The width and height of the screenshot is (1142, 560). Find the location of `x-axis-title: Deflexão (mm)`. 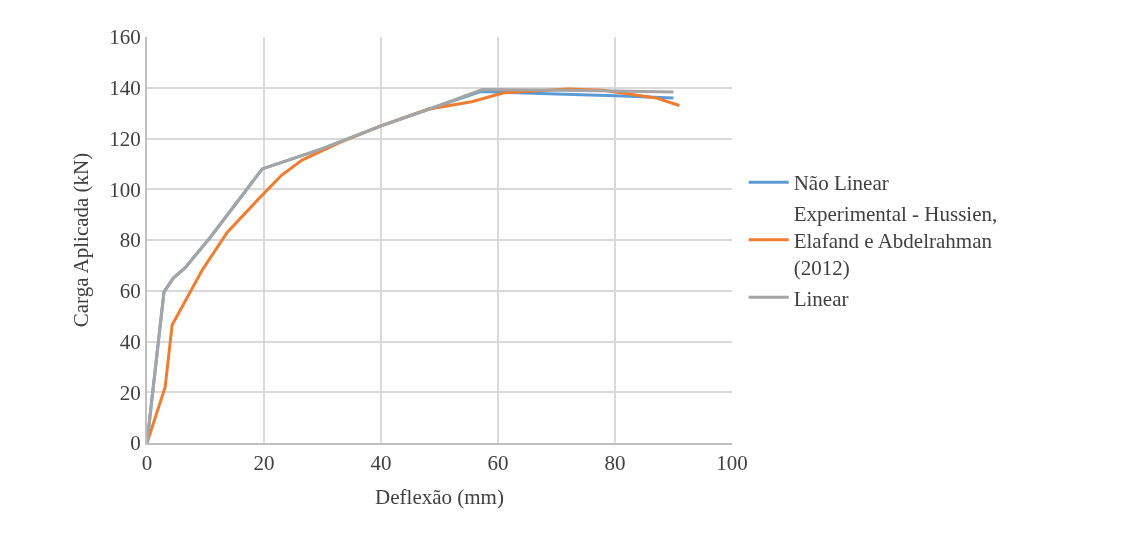

x-axis-title: Deflexão (mm) is located at coordinates (439, 496).